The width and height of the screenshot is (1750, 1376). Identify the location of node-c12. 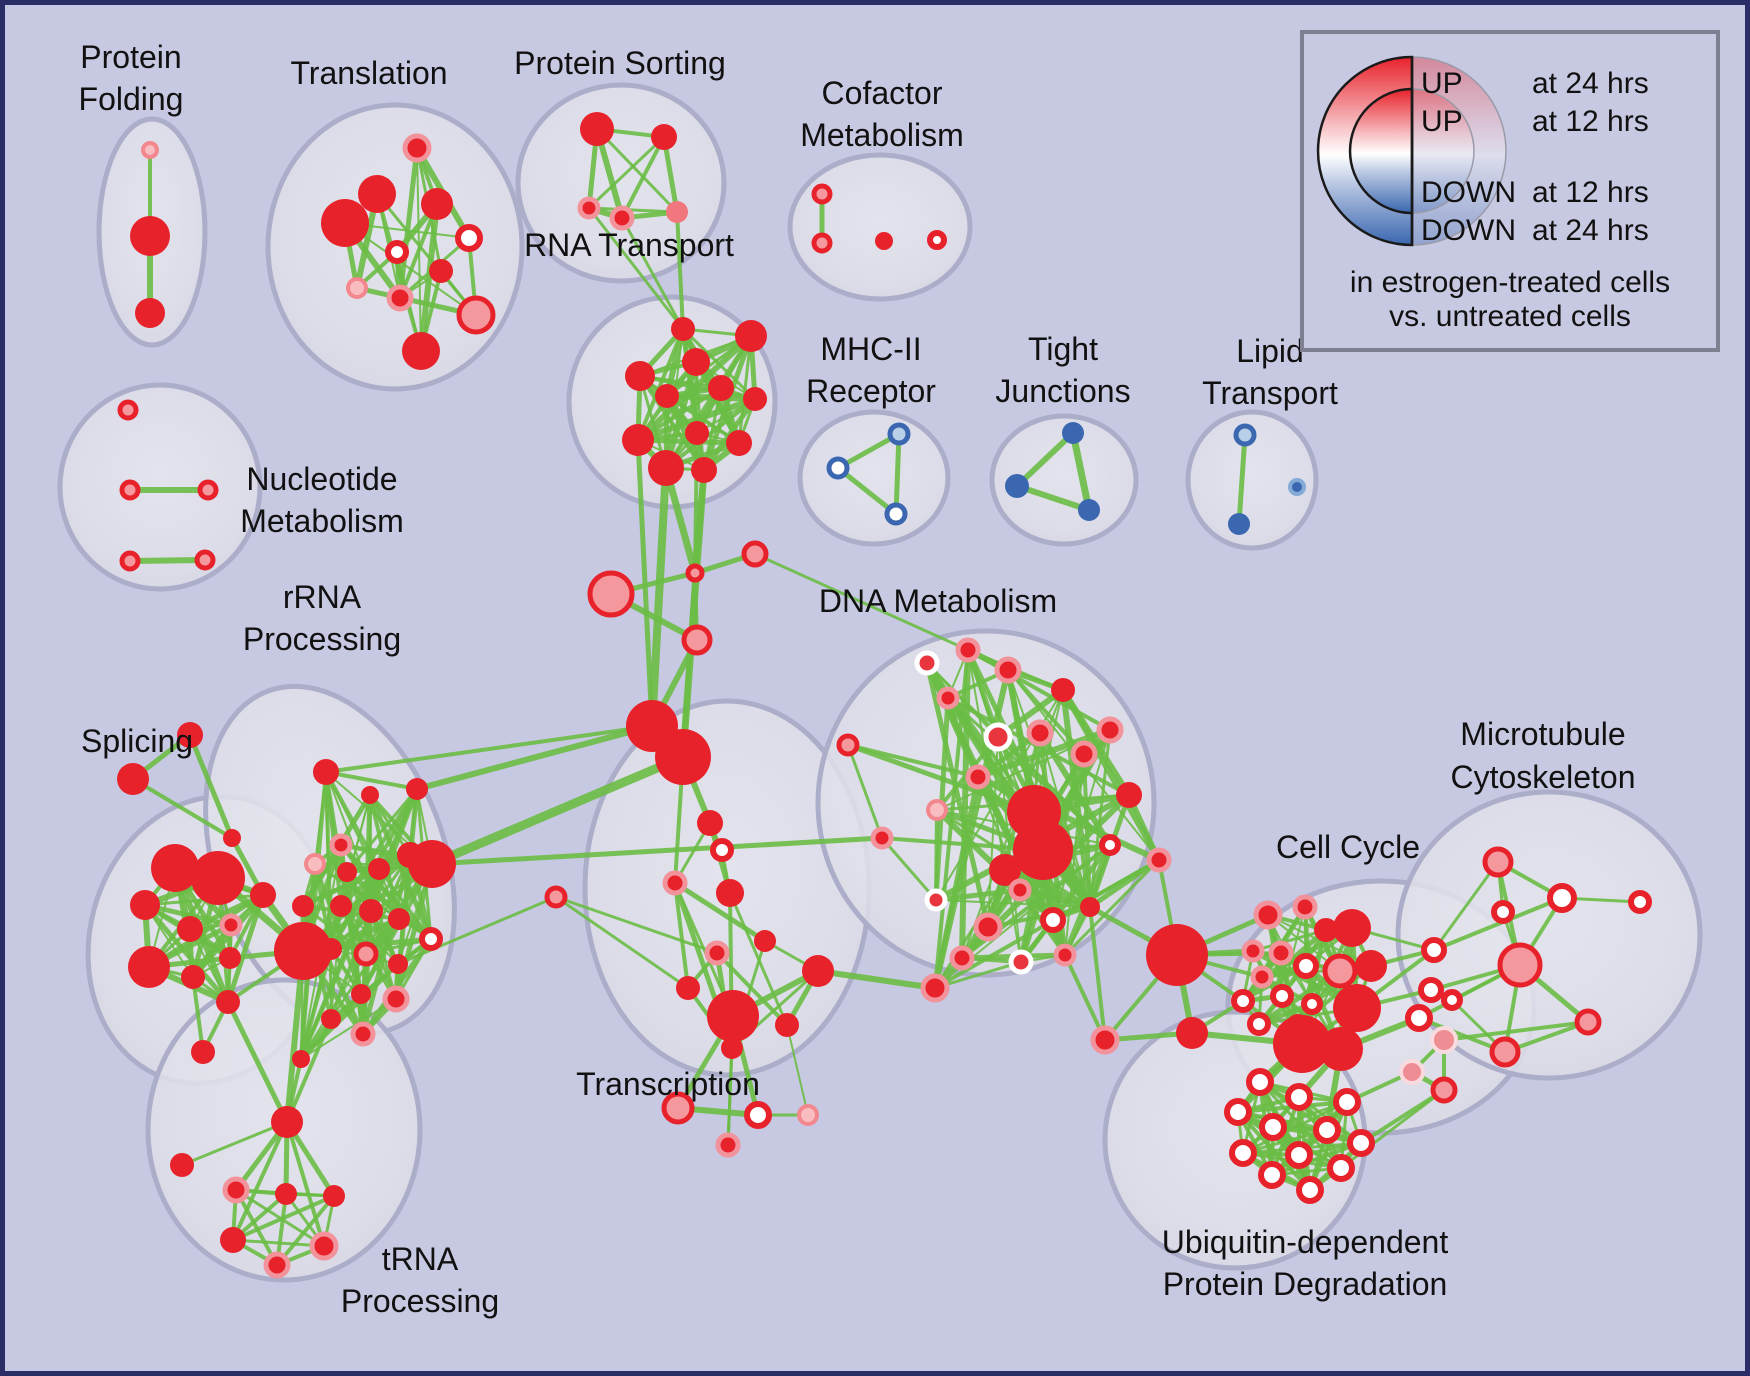
(1243, 1001).